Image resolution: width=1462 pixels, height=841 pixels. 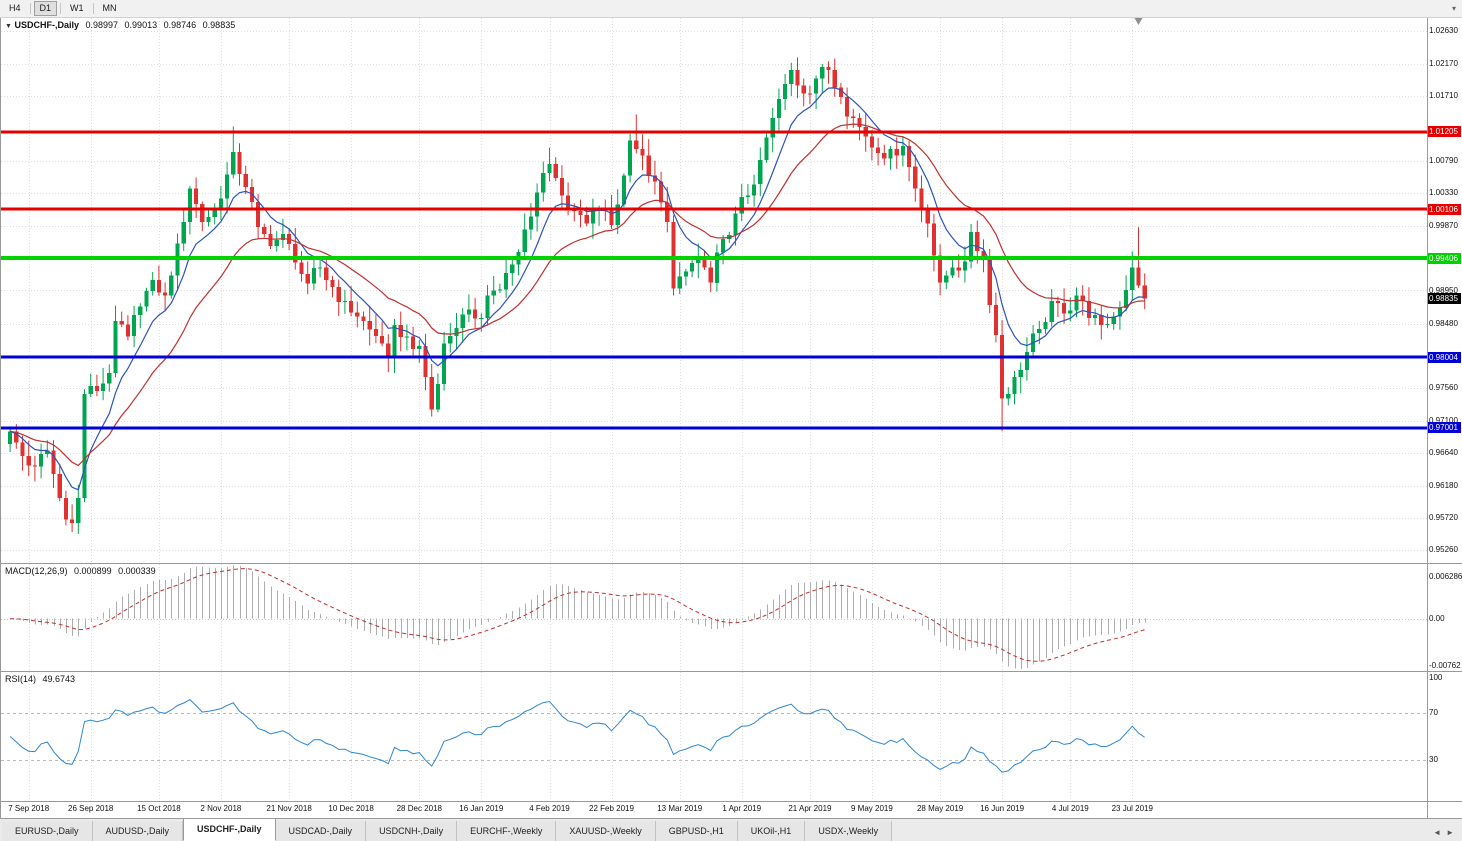 What do you see at coordinates (849, 831) in the screenshot?
I see `tab-usdx-weekly: USDX-,Weekly` at bounding box center [849, 831].